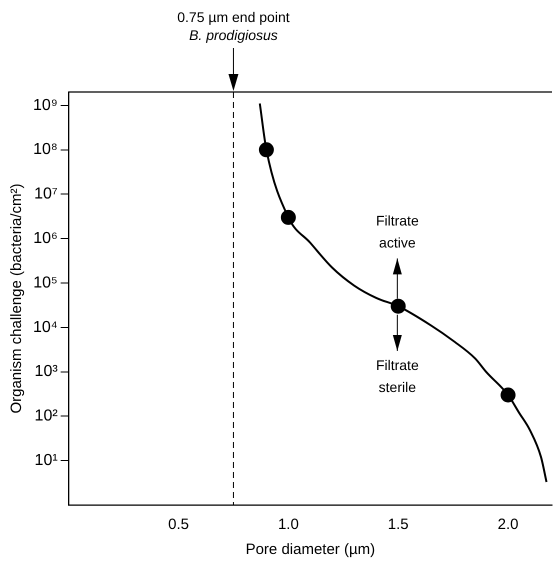 This screenshot has height=567, width=560. What do you see at coordinates (46, 194) in the screenshot?
I see `y-tick-label: 10⁷` at bounding box center [46, 194].